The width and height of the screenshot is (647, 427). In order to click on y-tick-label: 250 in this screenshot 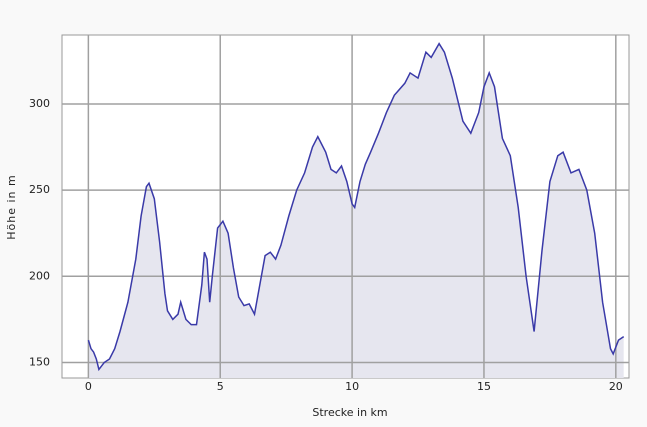, I will do `click(39, 189)`.